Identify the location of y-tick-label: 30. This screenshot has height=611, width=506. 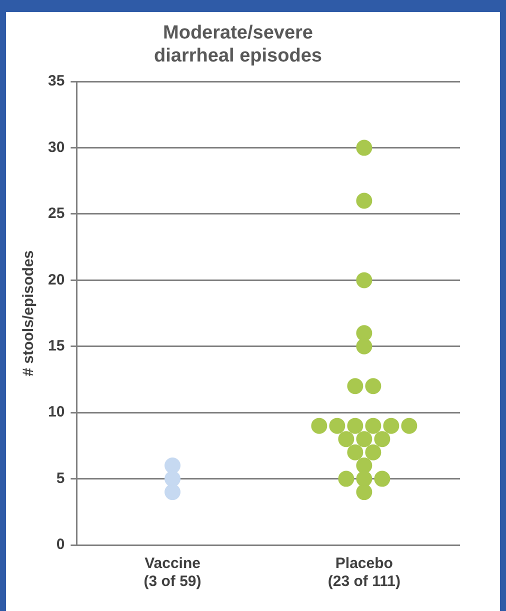
(56, 147).